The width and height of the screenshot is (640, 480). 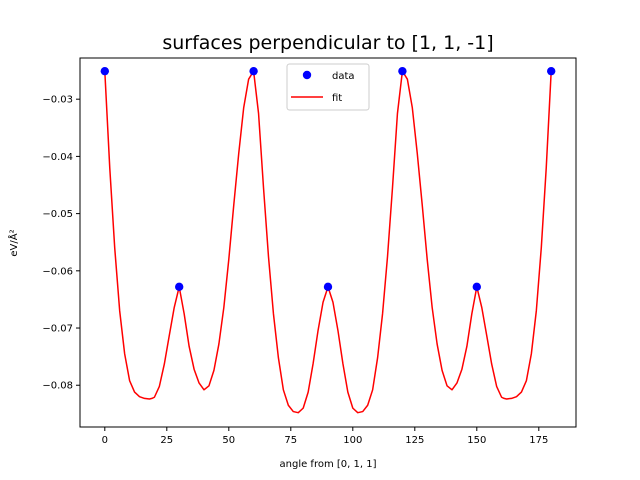 What do you see at coordinates (105, 440) in the screenshot?
I see `x-tick-label: 0` at bounding box center [105, 440].